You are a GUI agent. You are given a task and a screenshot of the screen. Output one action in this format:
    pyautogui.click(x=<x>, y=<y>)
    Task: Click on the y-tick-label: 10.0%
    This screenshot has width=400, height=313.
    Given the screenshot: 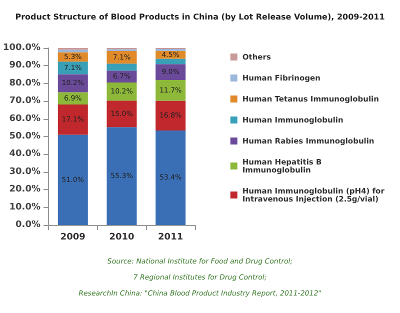 What is the action you would take?
    pyautogui.click(x=24, y=207)
    